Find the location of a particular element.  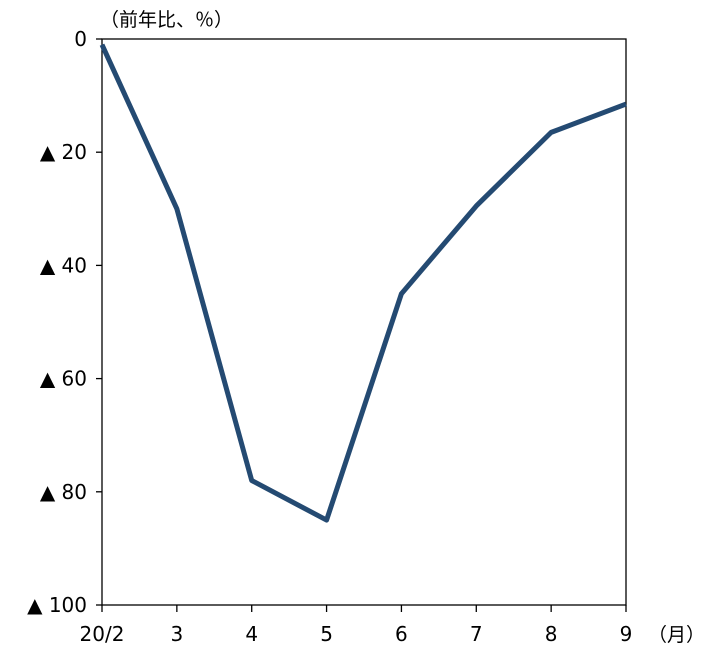

x-tick-label: 4 is located at coordinates (251, 634).